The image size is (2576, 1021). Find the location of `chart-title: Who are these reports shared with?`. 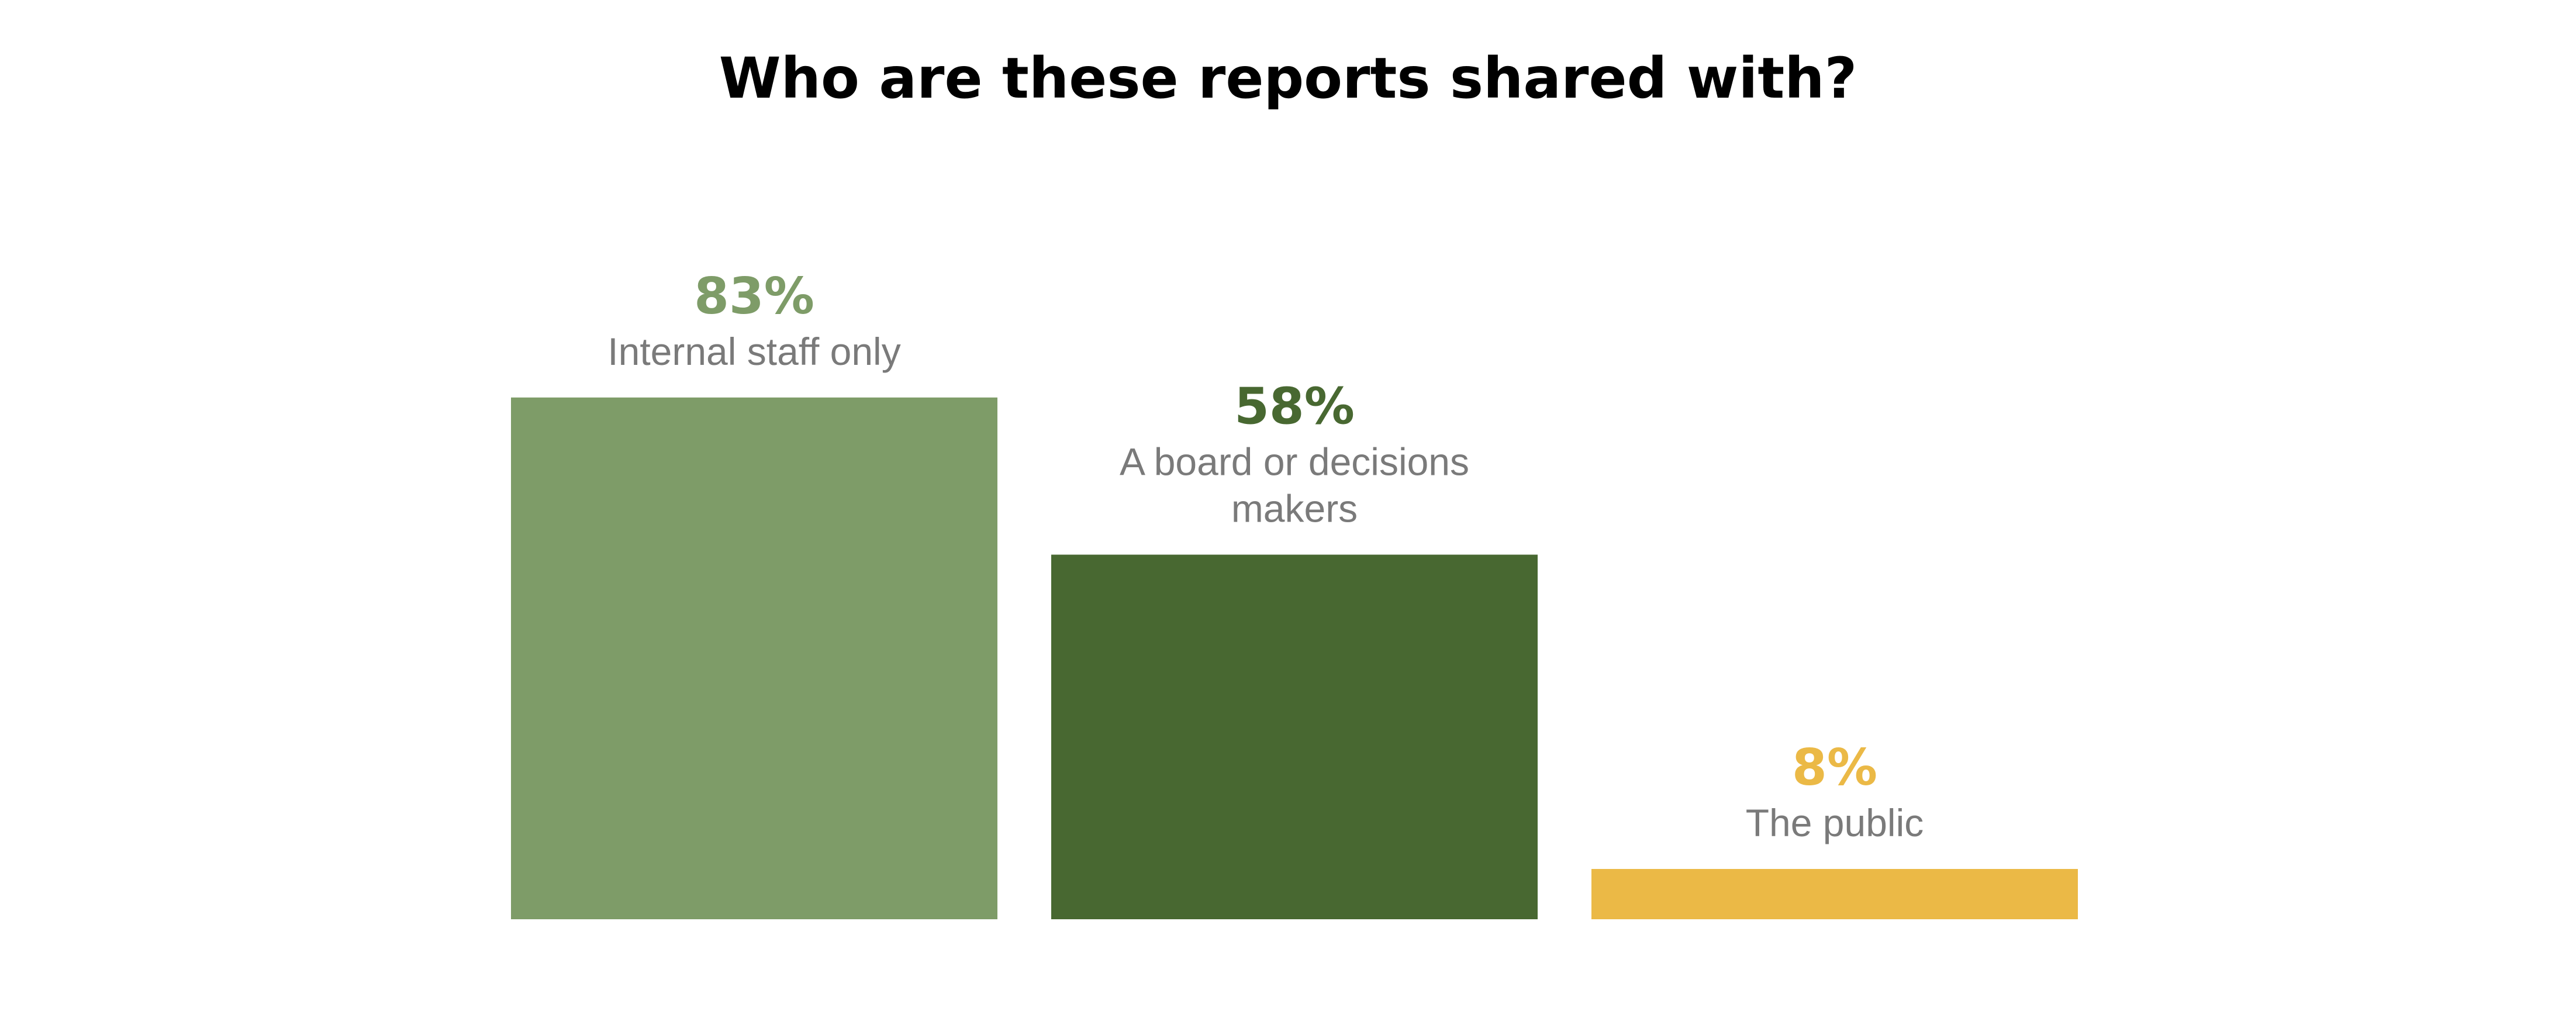

chart-title: Who are these reports shared with? is located at coordinates (1288, 78).